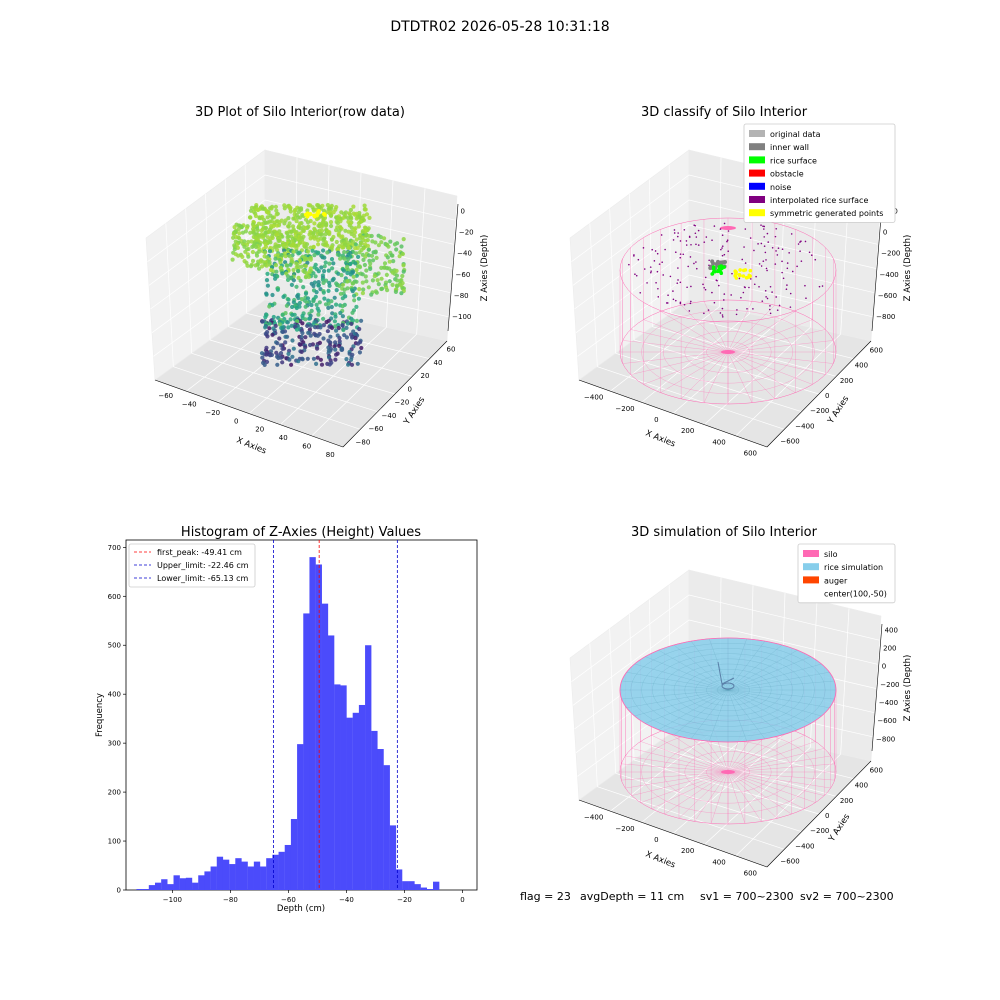  Describe the element at coordinates (724, 532) in the screenshot. I see `simulation-title: 3D simulation of Silo Interior` at that location.